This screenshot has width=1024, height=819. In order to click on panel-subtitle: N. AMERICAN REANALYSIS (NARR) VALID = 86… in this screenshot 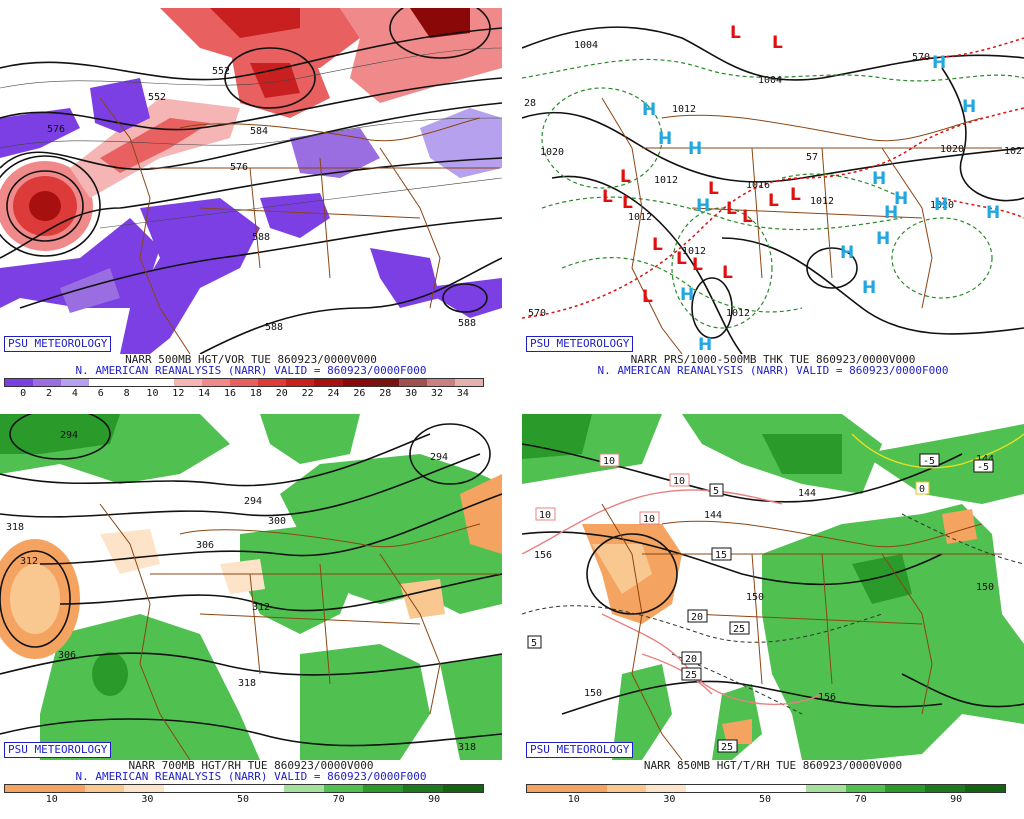, I will do `click(251, 776)`.